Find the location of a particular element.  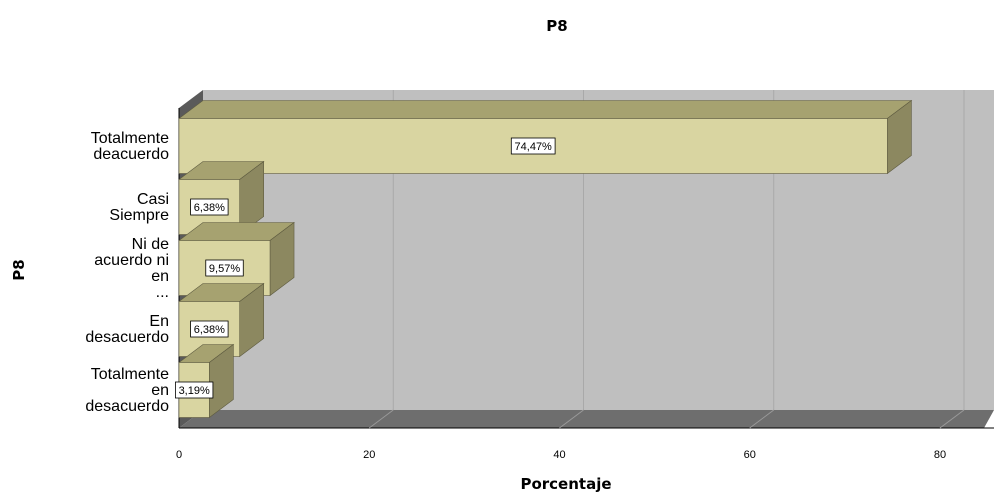

floor is located at coordinates (586, 419).